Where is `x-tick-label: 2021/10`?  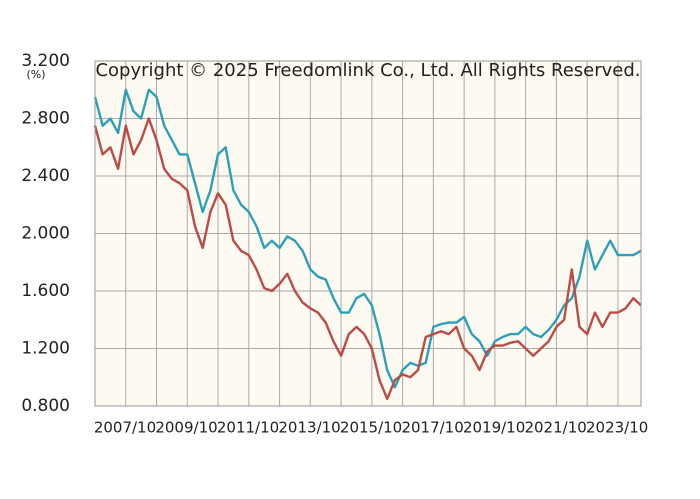
x-tick-label: 2021/10 is located at coordinates (555, 428).